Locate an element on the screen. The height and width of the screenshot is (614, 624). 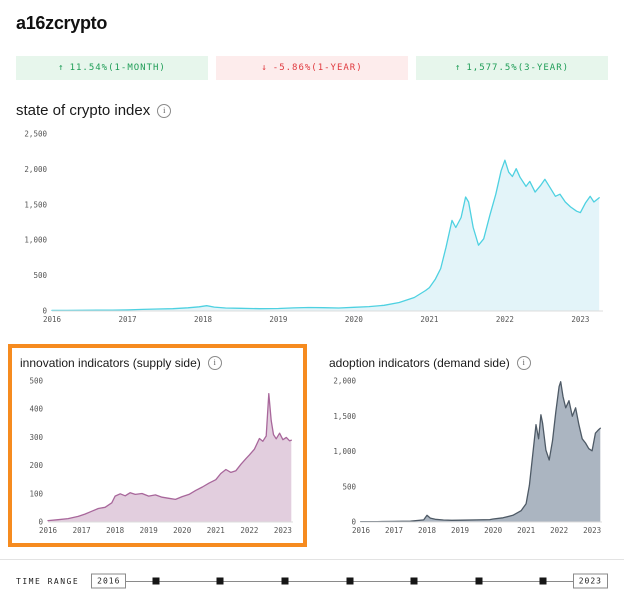
badge-1-year-change: ↓ -5.86%(1-YEAR) is located at coordinates (312, 68).